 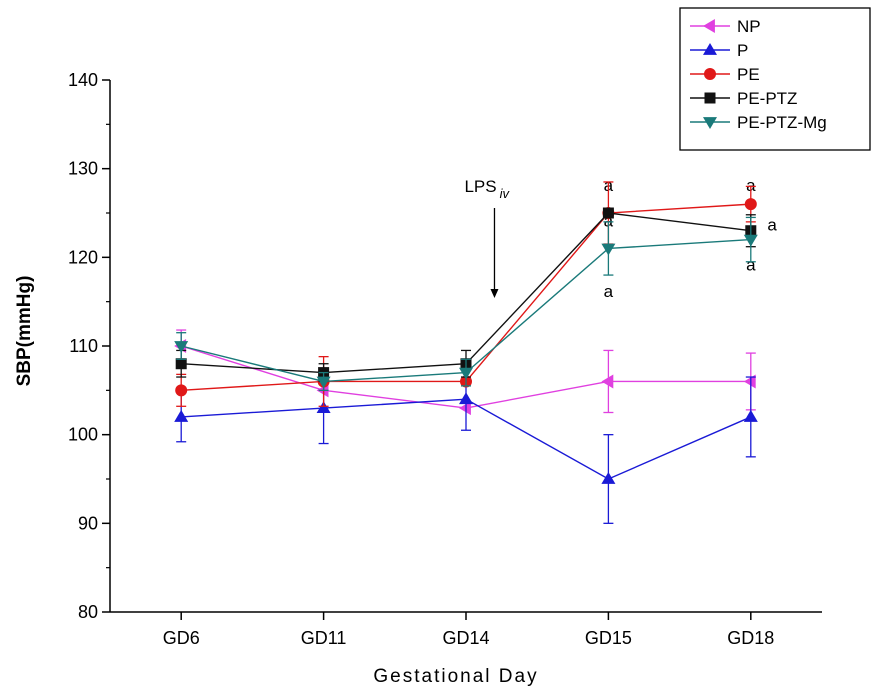 What do you see at coordinates (455, 676) in the screenshot?
I see `x-axis-title: Gestational Day` at bounding box center [455, 676].